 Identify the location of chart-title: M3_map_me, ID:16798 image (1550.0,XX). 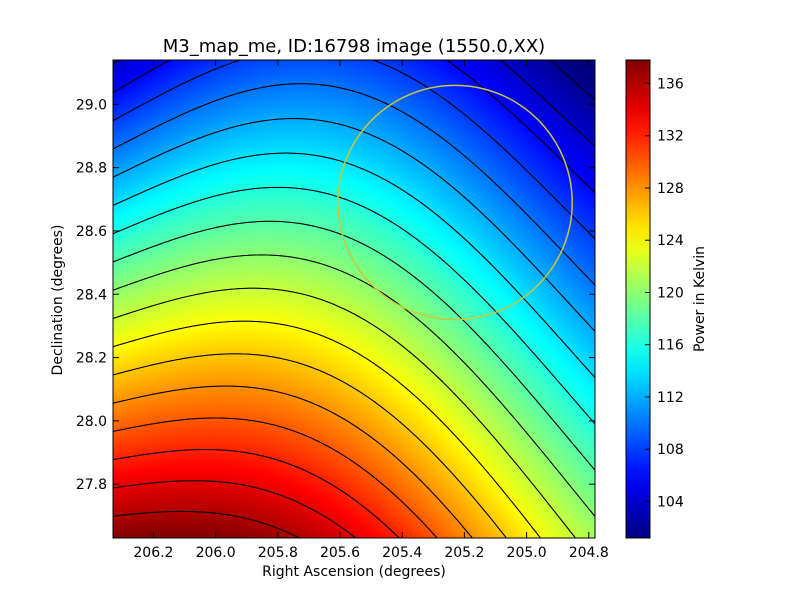
(354, 46).